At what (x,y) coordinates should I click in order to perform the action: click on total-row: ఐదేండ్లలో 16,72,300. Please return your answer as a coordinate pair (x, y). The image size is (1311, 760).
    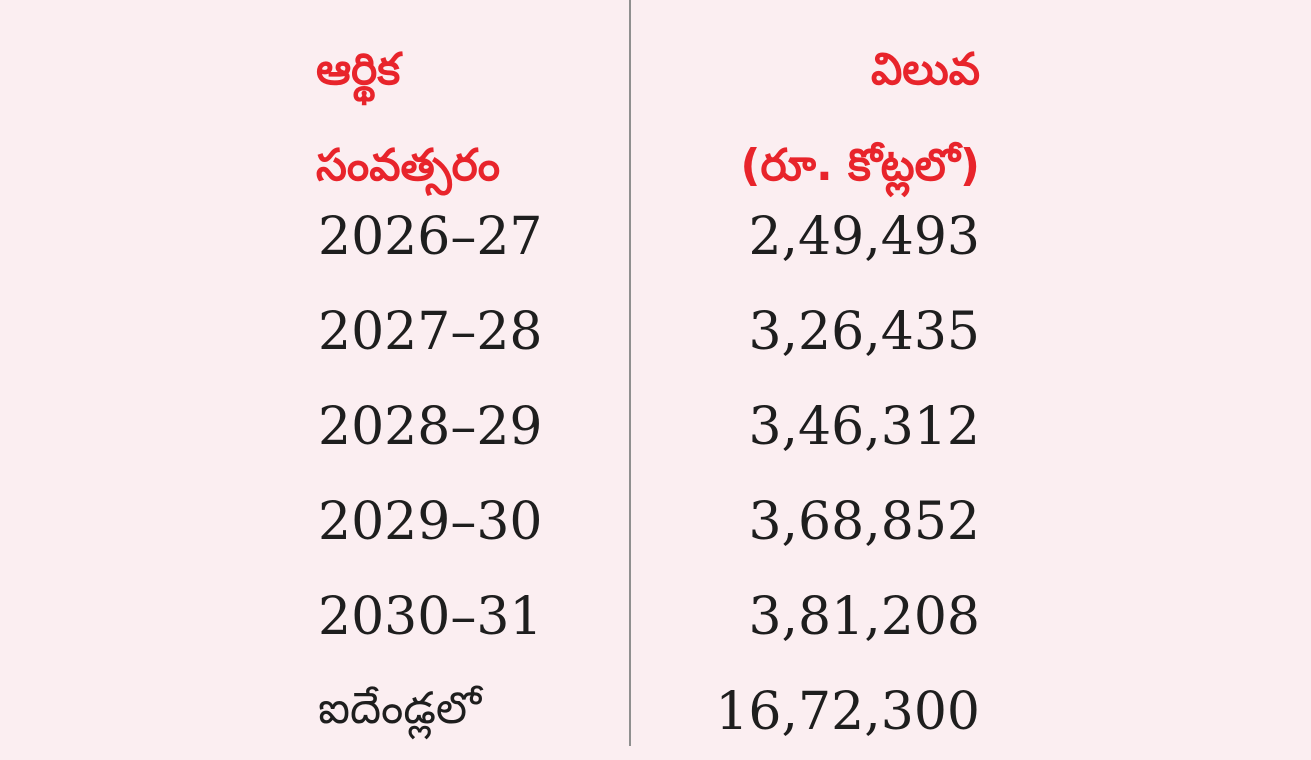
    Looking at the image, I should click on (655, 712).